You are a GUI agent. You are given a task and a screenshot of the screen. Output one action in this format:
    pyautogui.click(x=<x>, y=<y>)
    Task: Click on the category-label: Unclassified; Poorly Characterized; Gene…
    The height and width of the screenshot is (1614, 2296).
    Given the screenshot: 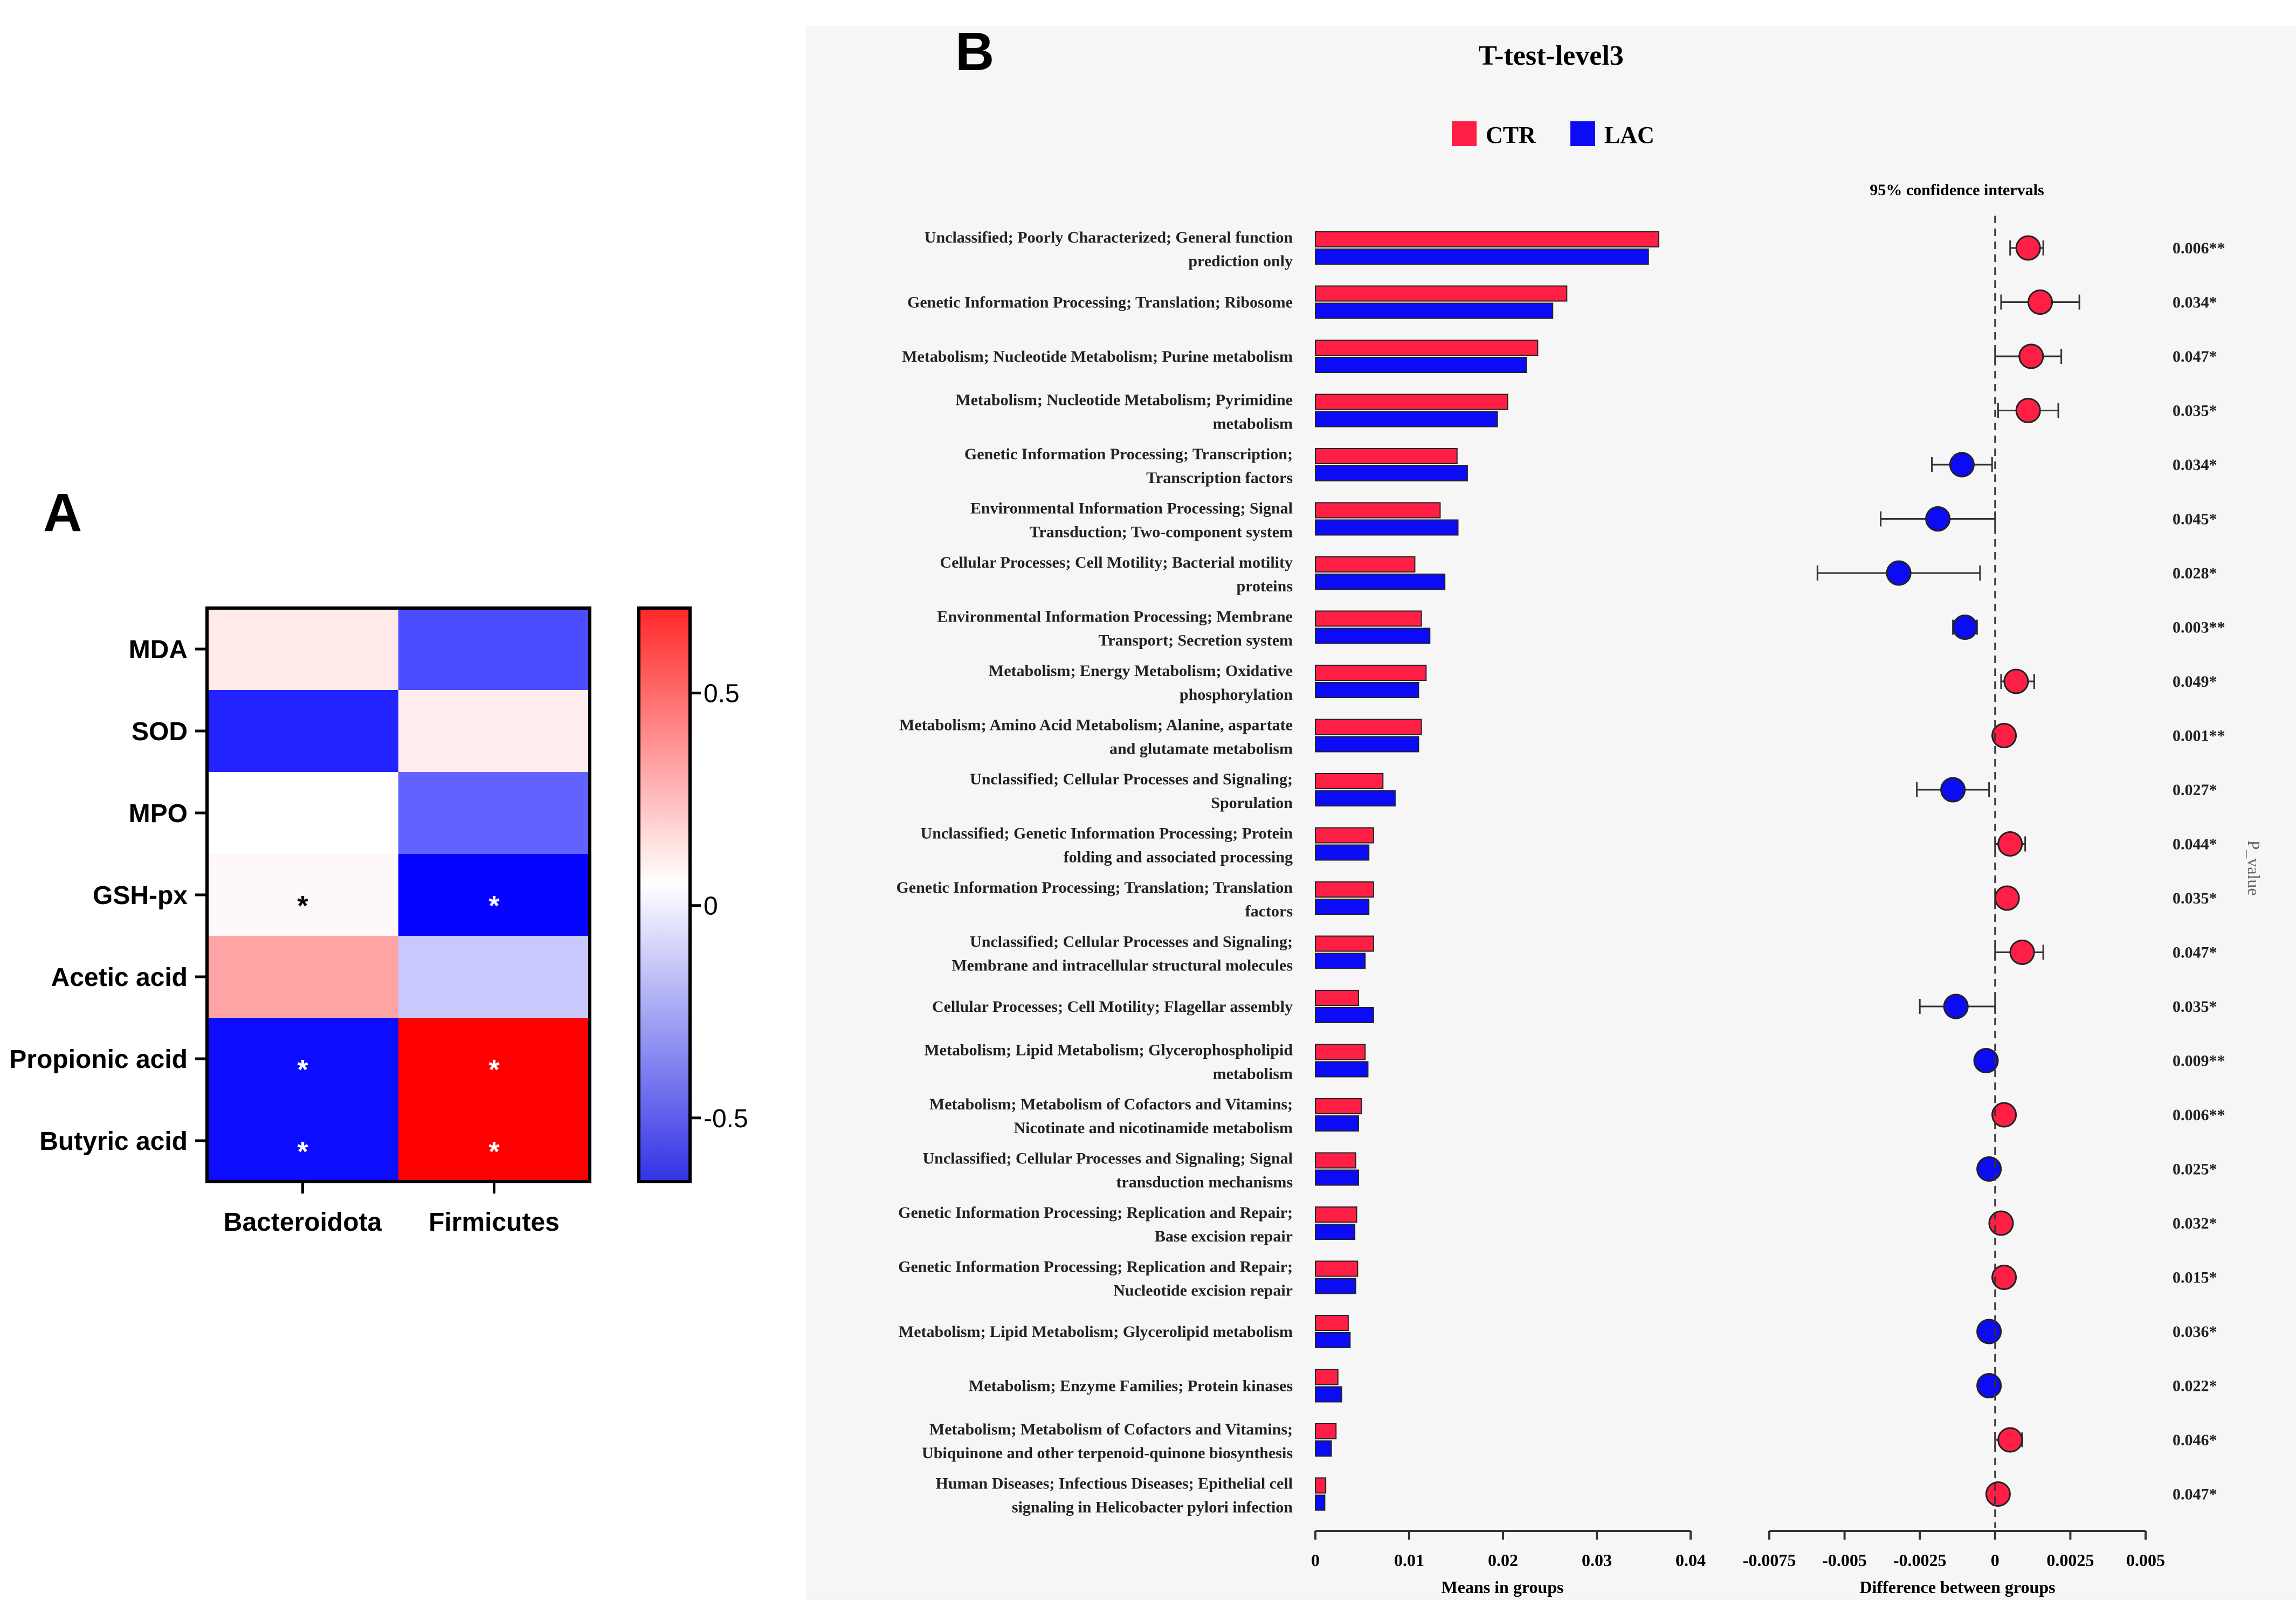 What is the action you would take?
    pyautogui.click(x=1109, y=249)
    